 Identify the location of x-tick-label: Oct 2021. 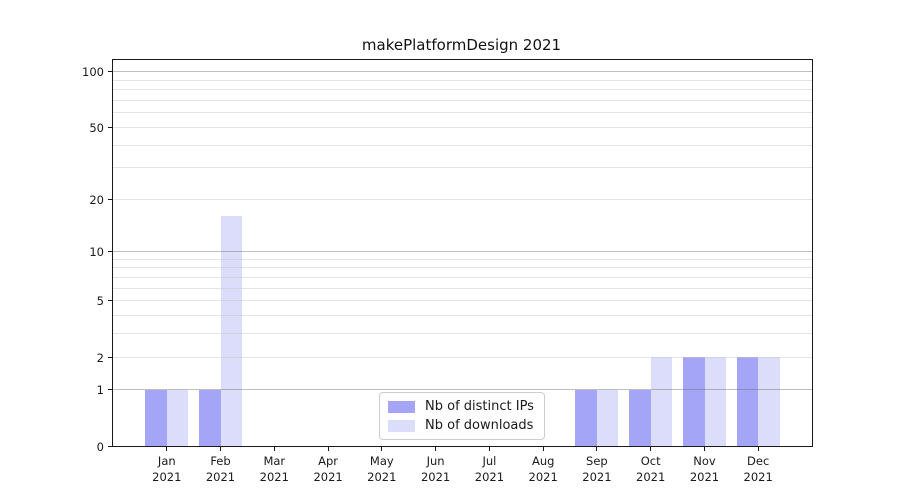
(651, 469).